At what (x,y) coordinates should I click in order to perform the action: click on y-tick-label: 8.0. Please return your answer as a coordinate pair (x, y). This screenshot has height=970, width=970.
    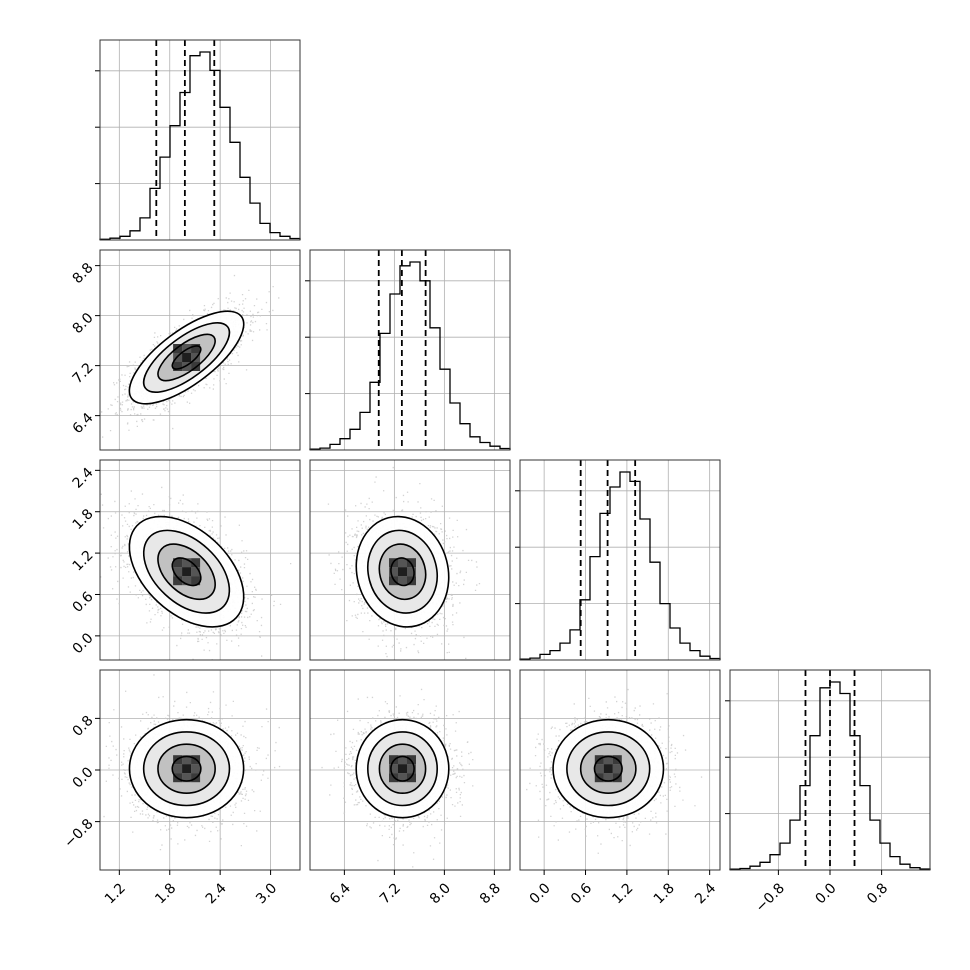
    Looking at the image, I should click on (83, 323).